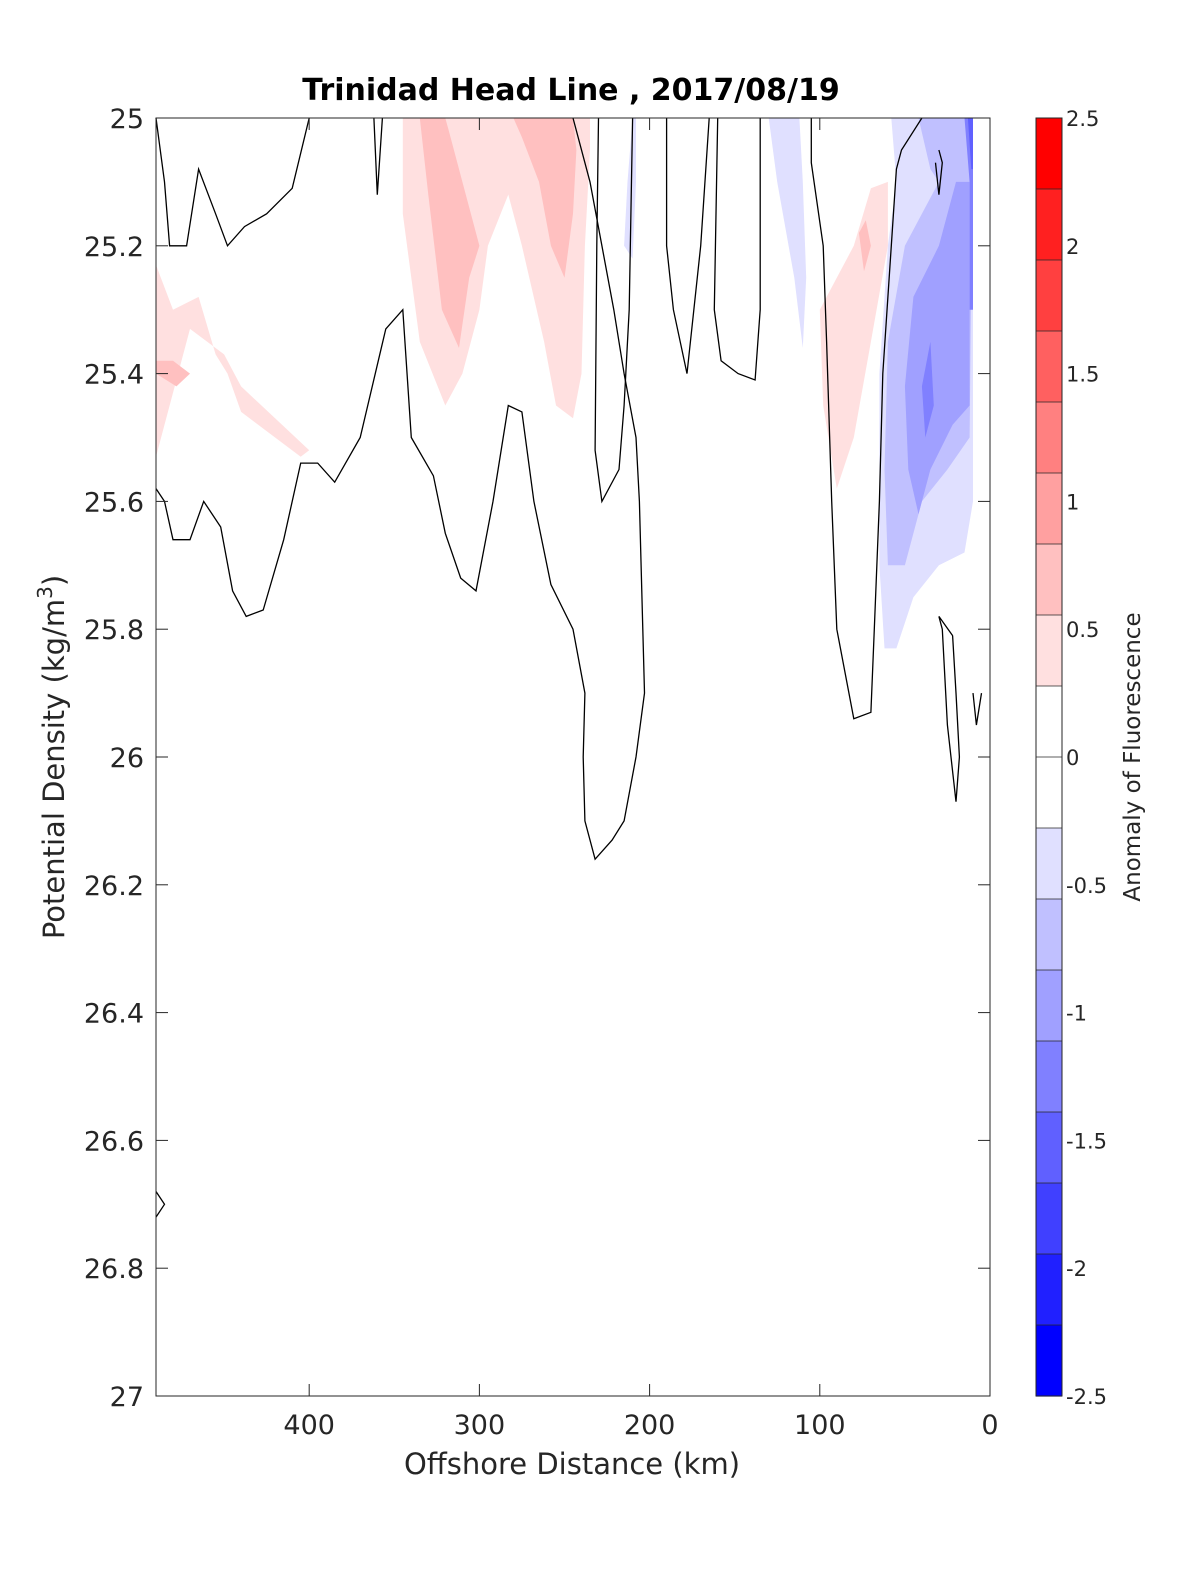 The width and height of the screenshot is (1200, 1575). Describe the element at coordinates (45, 592) in the screenshot. I see `y-axis-label-sup: 3` at that location.